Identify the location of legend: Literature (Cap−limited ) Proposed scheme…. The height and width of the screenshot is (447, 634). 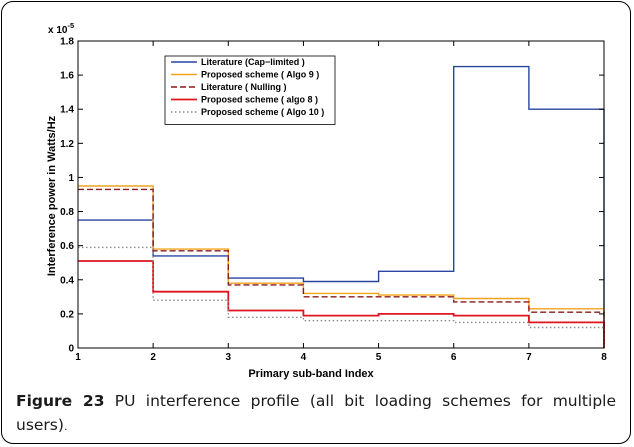
(250, 90).